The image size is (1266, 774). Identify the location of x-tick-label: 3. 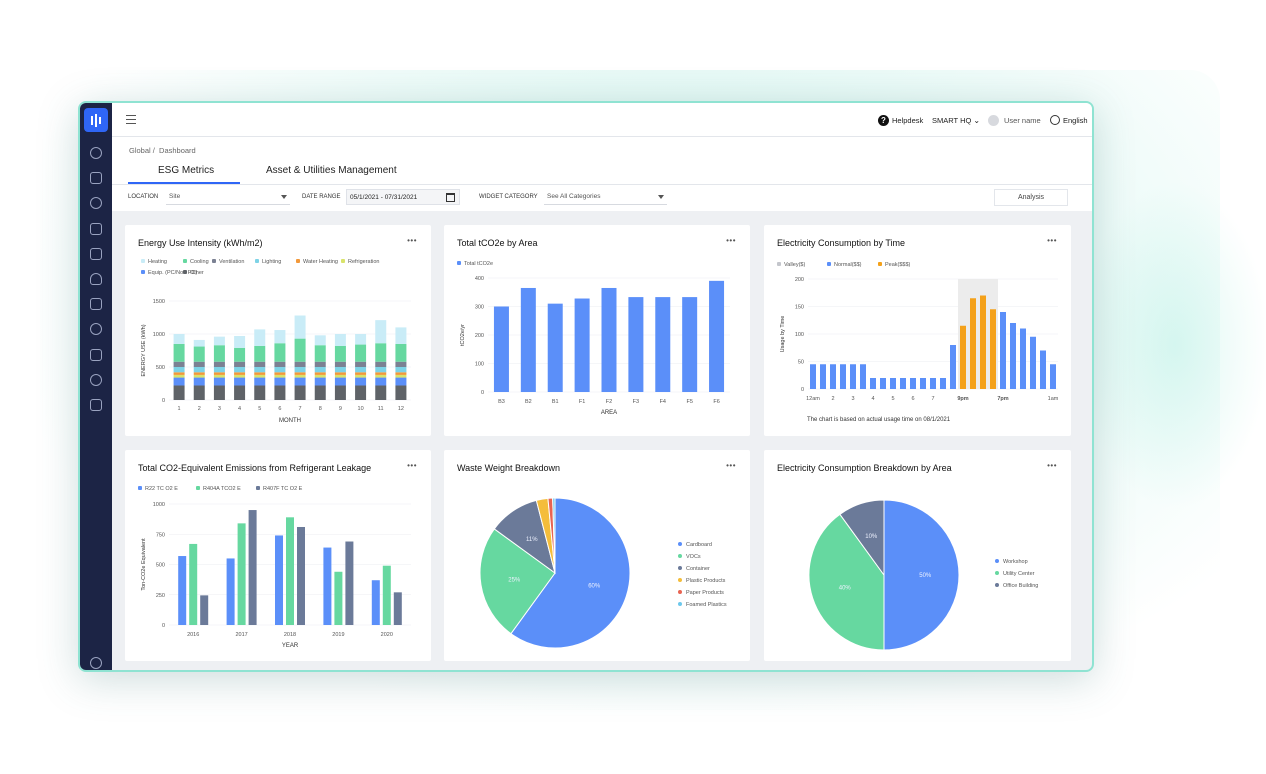
(852, 399).